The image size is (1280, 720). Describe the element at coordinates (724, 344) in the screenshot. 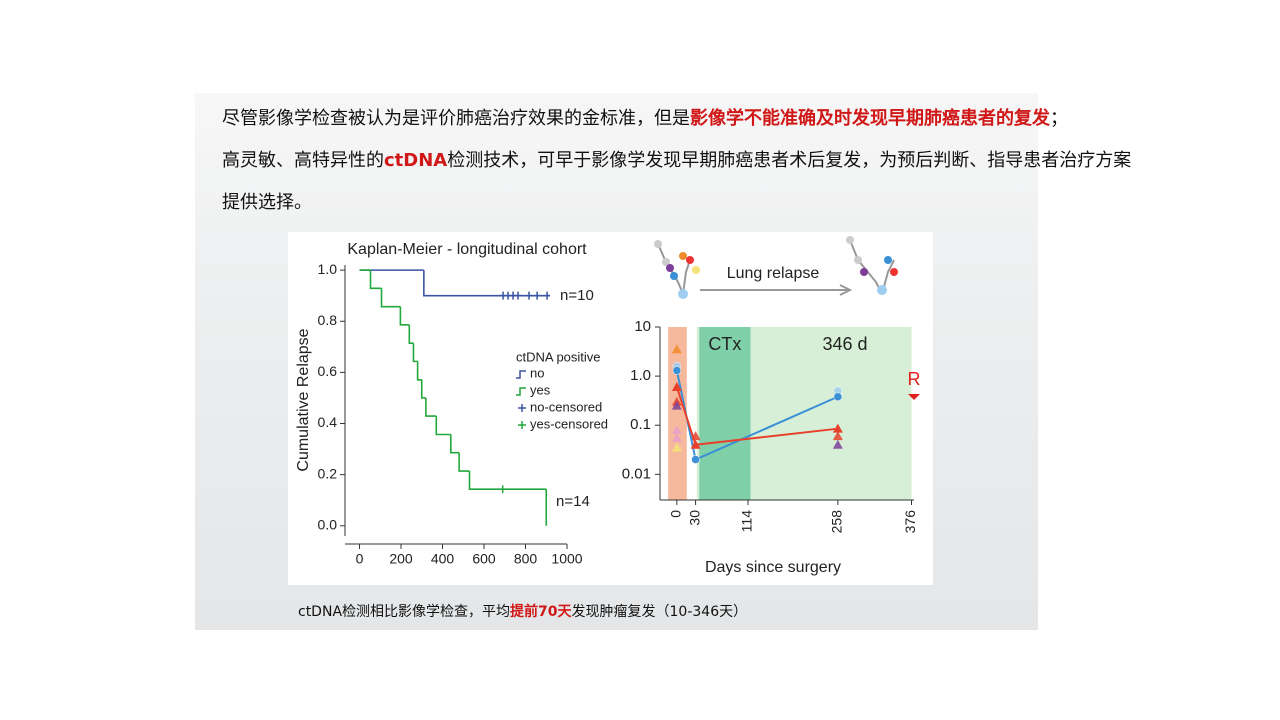

I see `region-label: CTx` at that location.